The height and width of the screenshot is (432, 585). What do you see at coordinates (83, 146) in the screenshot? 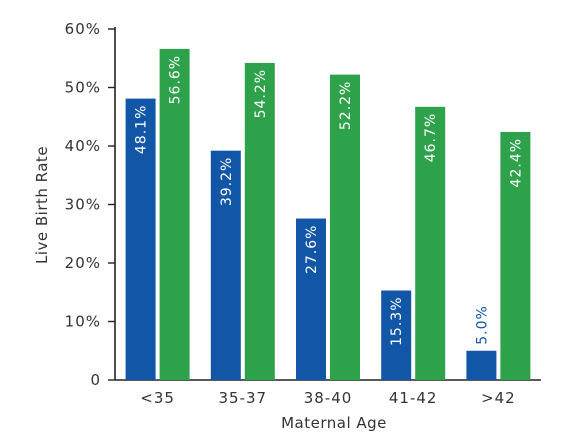
I see `y-tick-label: 40%` at bounding box center [83, 146].